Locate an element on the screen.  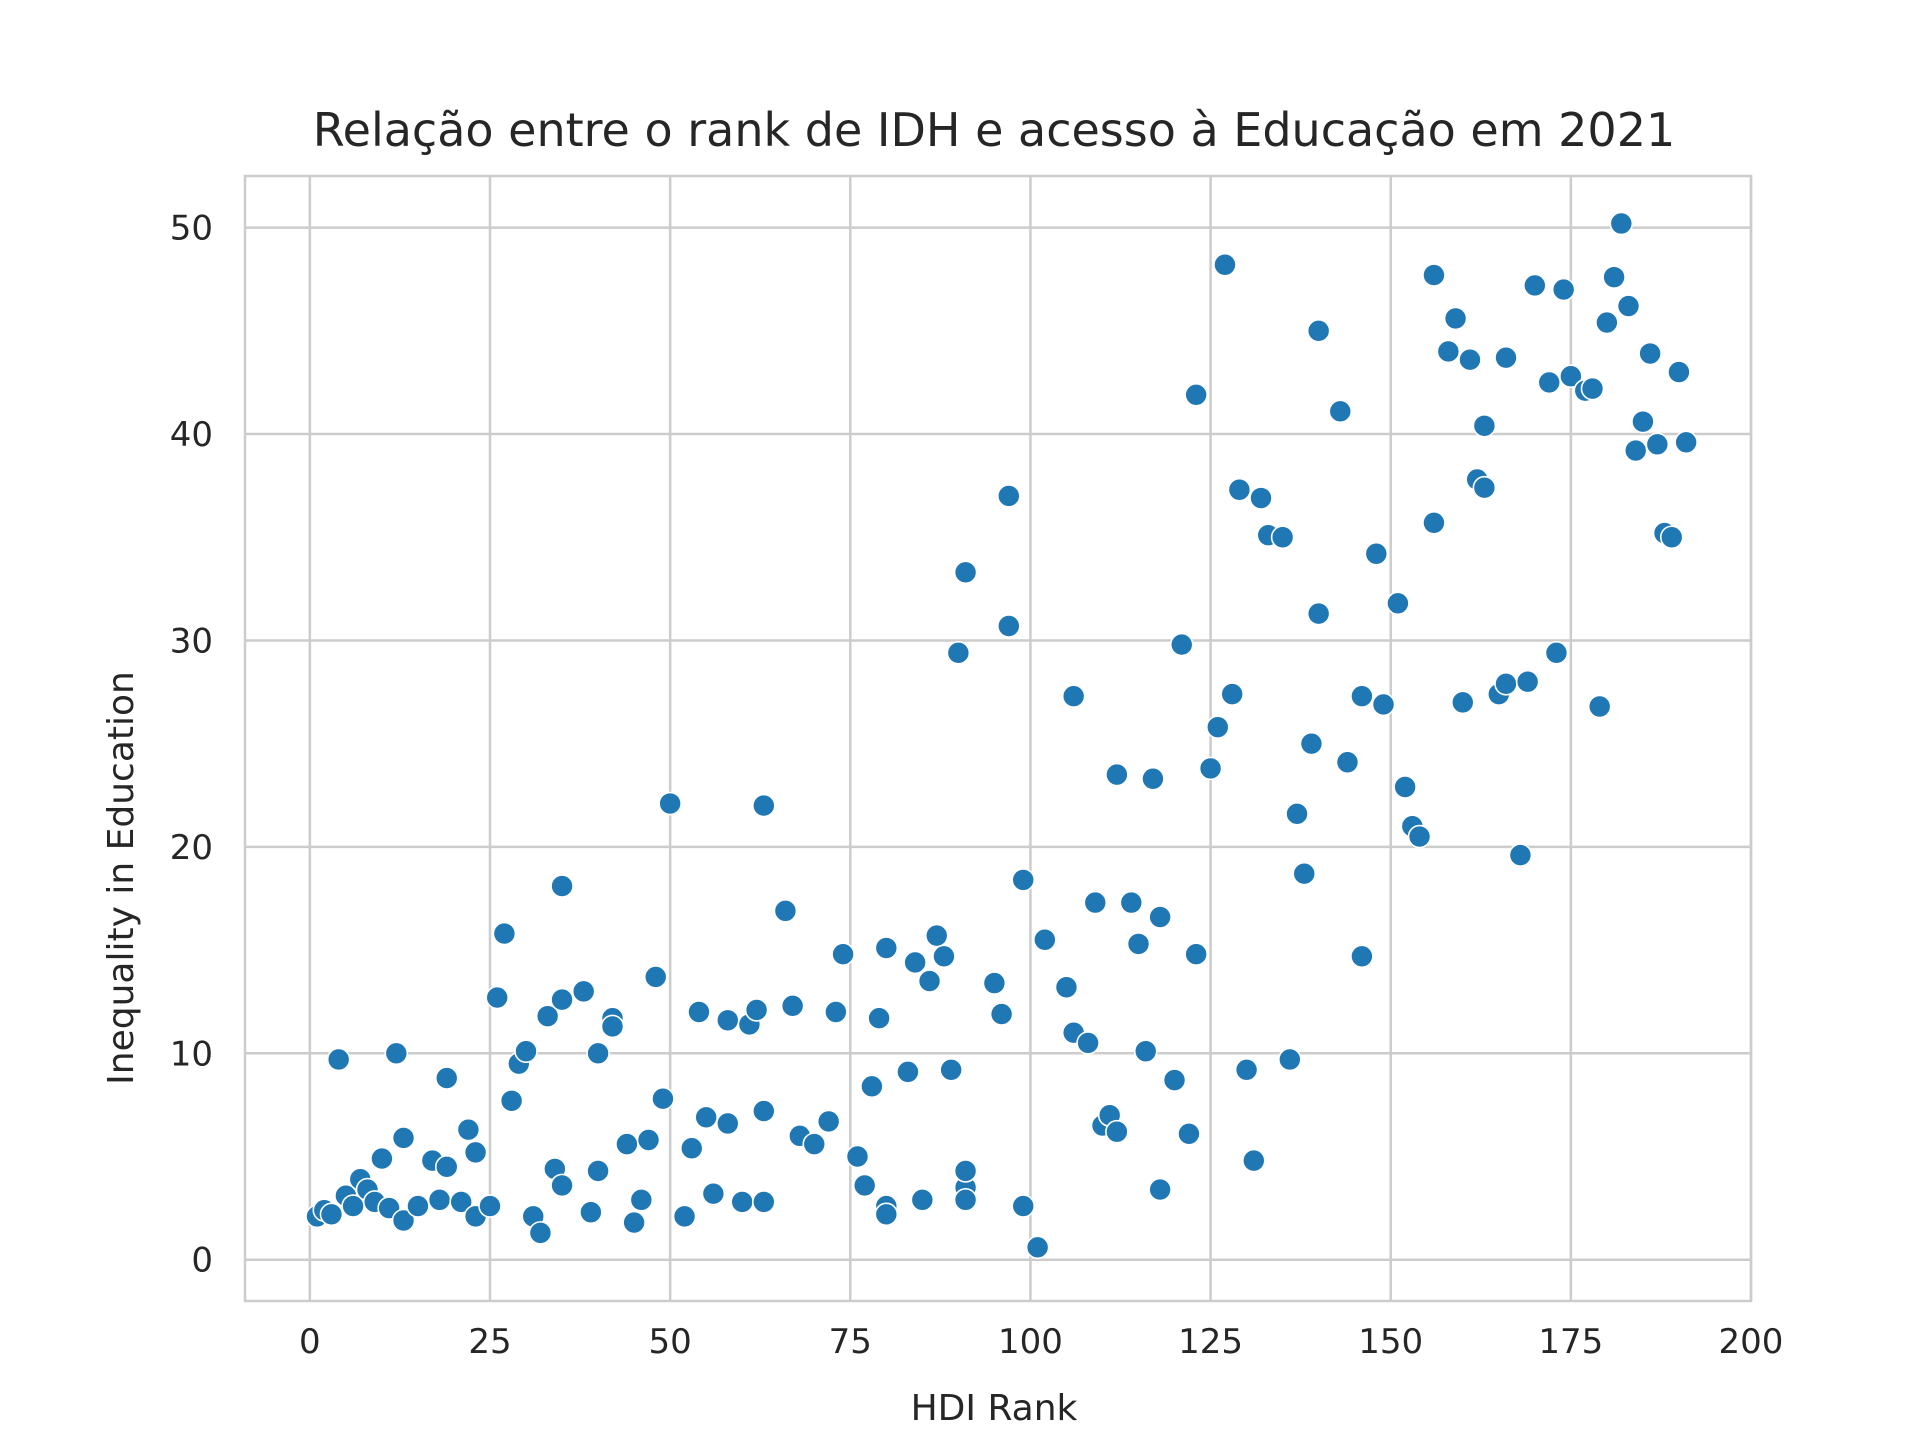
y-tick-label: 30 is located at coordinates (191, 641).